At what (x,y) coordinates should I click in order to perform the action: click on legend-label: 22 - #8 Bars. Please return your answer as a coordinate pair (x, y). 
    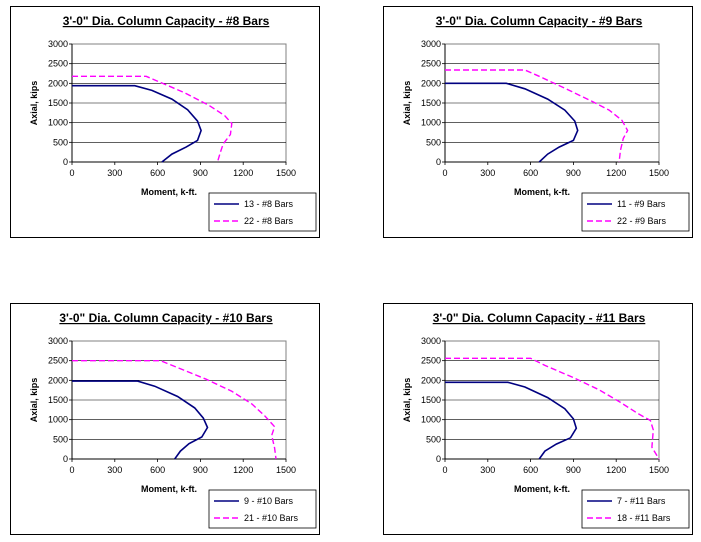
    Looking at the image, I should click on (269, 221).